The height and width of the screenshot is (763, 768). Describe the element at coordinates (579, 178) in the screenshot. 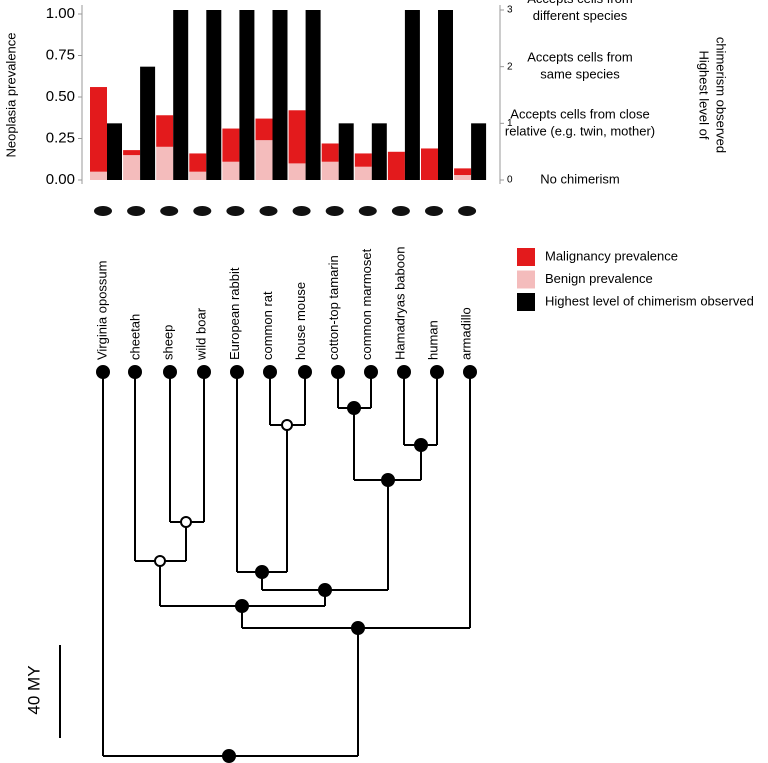

I see `chimerism-level-label: No chimerism` at that location.